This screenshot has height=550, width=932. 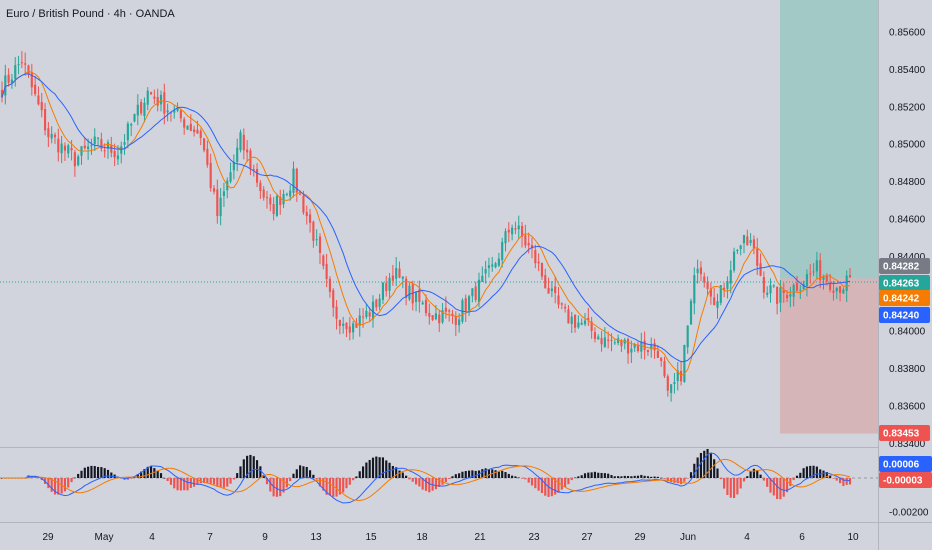 What do you see at coordinates (905, 480) in the screenshot?
I see `oscillator-tag: -0.00003` at bounding box center [905, 480].